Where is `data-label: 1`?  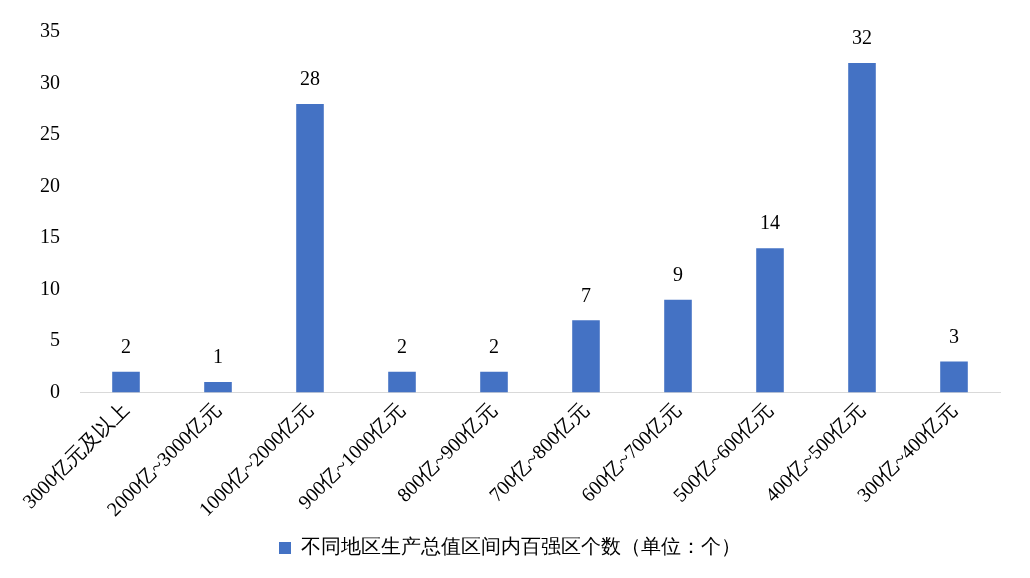 data-label: 1 is located at coordinates (218, 356).